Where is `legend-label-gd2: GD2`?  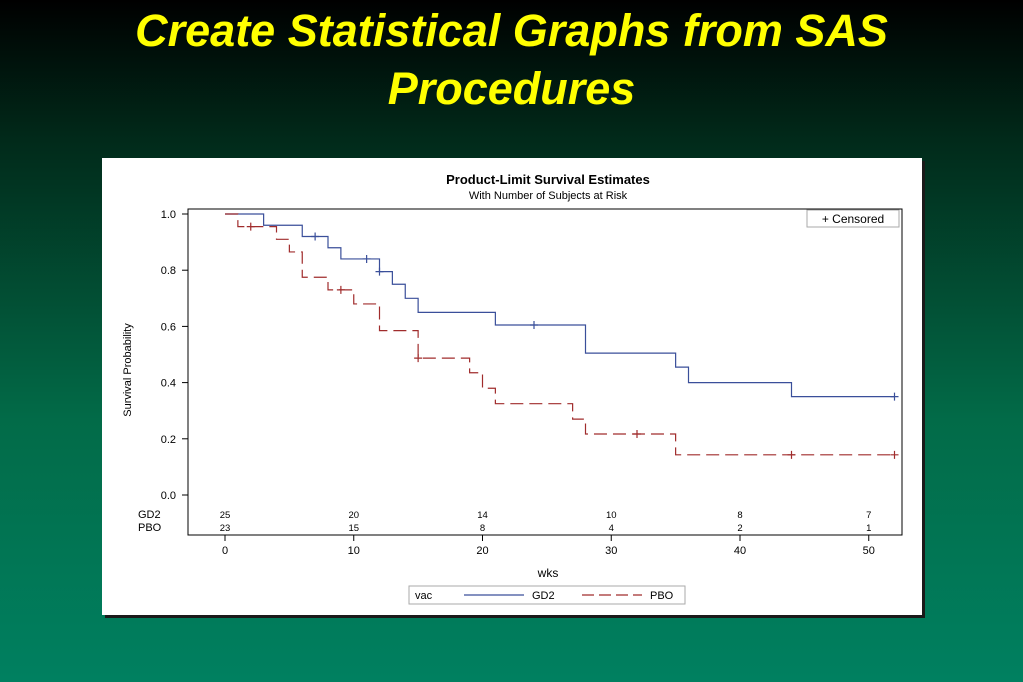
legend-label-gd2: GD2 is located at coordinates (543, 596).